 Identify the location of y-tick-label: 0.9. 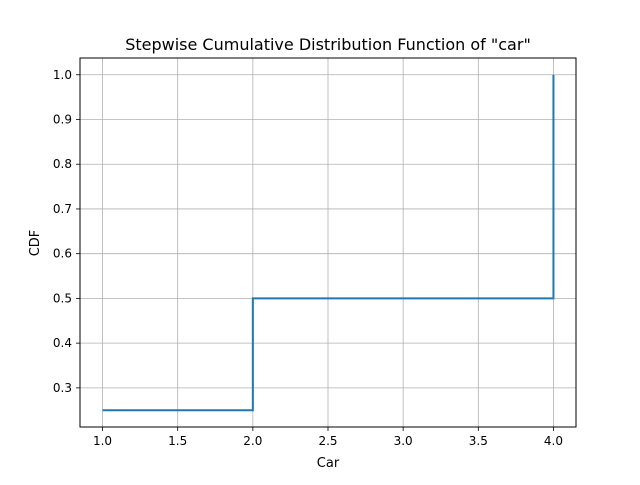
(62, 120).